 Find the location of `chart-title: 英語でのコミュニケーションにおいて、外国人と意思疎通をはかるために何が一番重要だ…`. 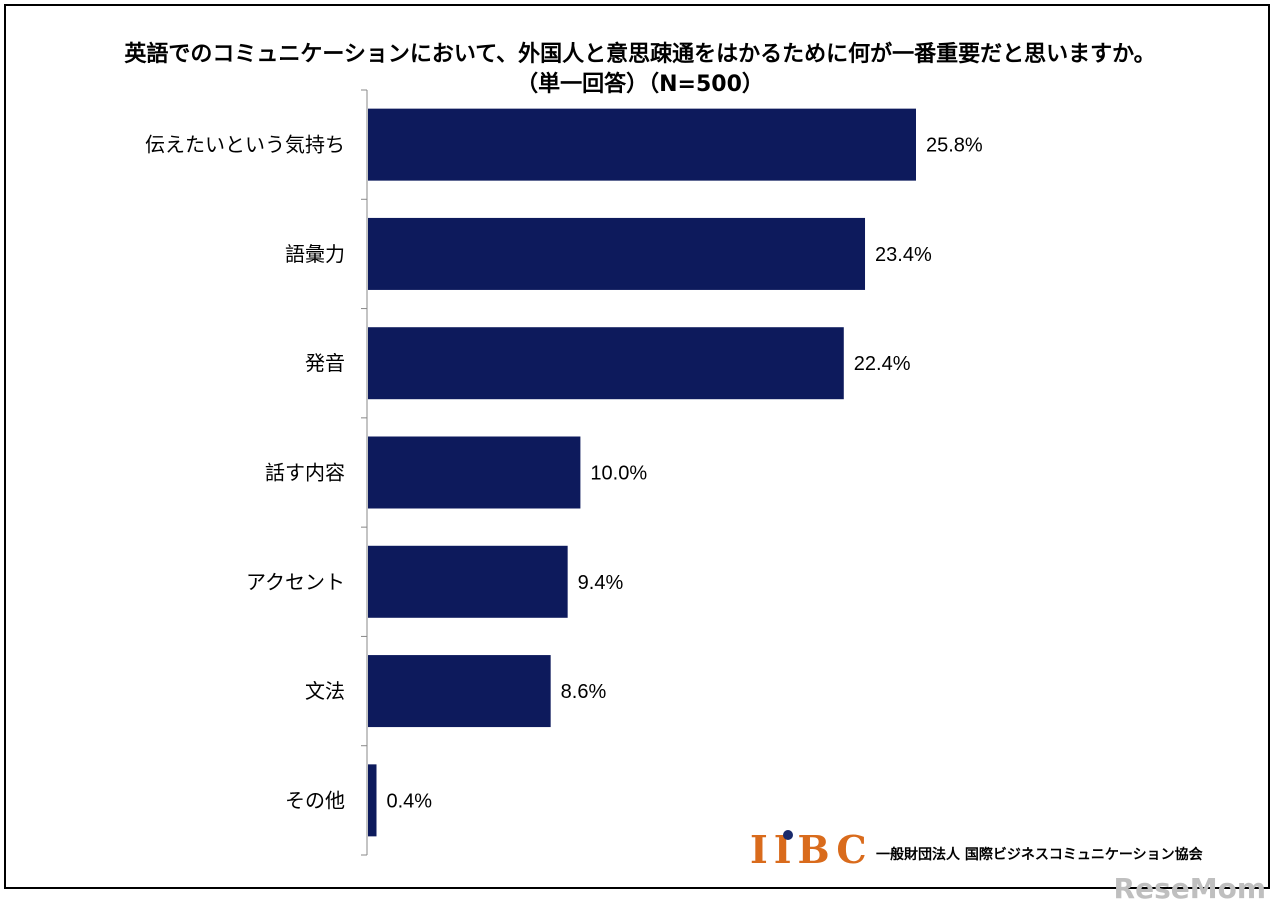

chart-title: 英語でのコミュニケーションにおいて、外国人と意思疎通をはかるために何が一番重要だ… is located at coordinates (640, 54).